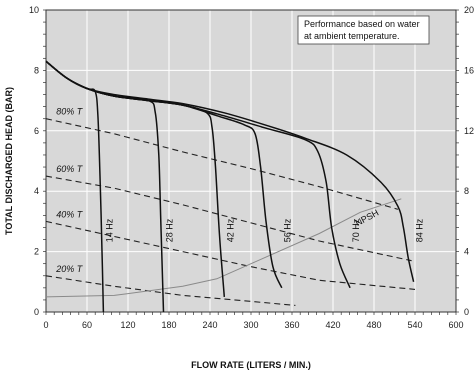 Image resolution: width=474 pixels, height=372 pixels. Describe the element at coordinates (109, 230) in the screenshot. I see `speed-curve-label: 14 Hz` at that location.